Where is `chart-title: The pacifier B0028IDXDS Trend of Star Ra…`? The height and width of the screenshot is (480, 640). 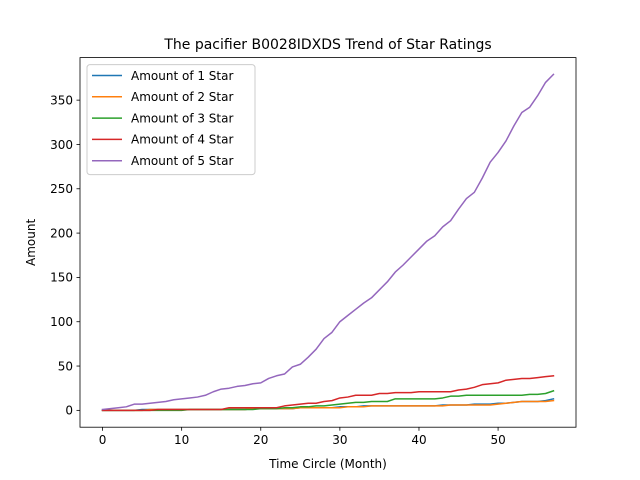 chart-title: The pacifier B0028IDXDS Trend of Star Ra… is located at coordinates (327, 45).